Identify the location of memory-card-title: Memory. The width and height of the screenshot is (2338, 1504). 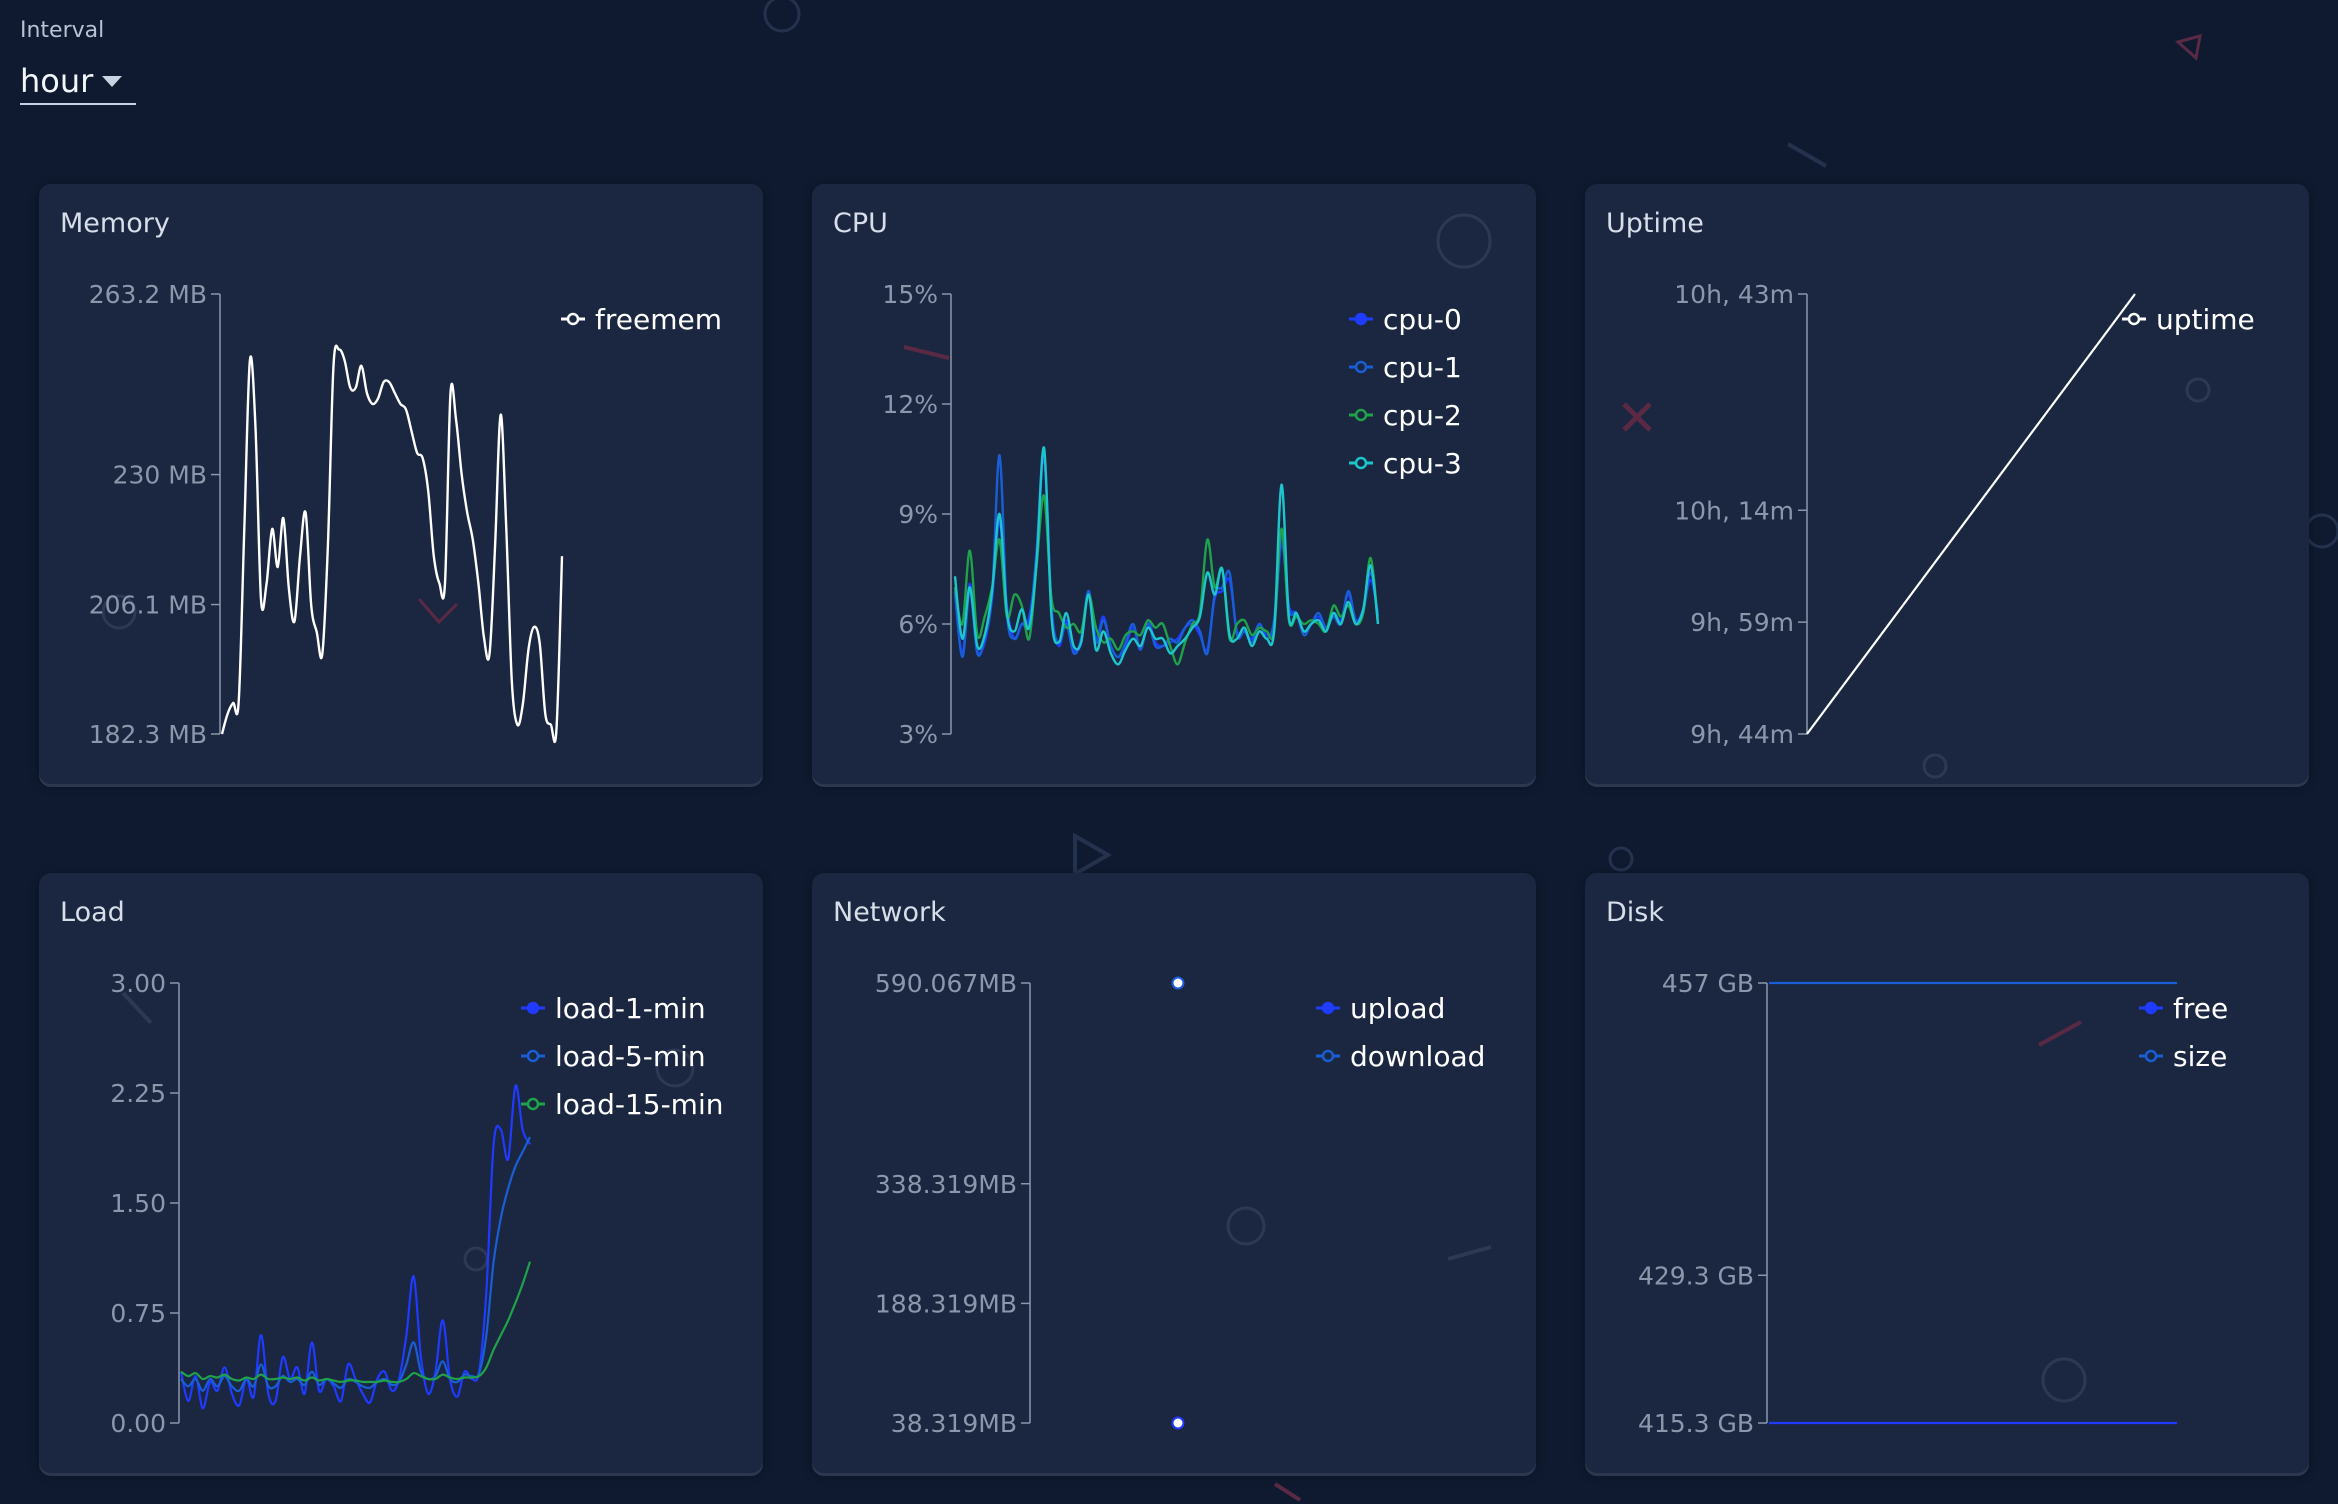
(115, 223).